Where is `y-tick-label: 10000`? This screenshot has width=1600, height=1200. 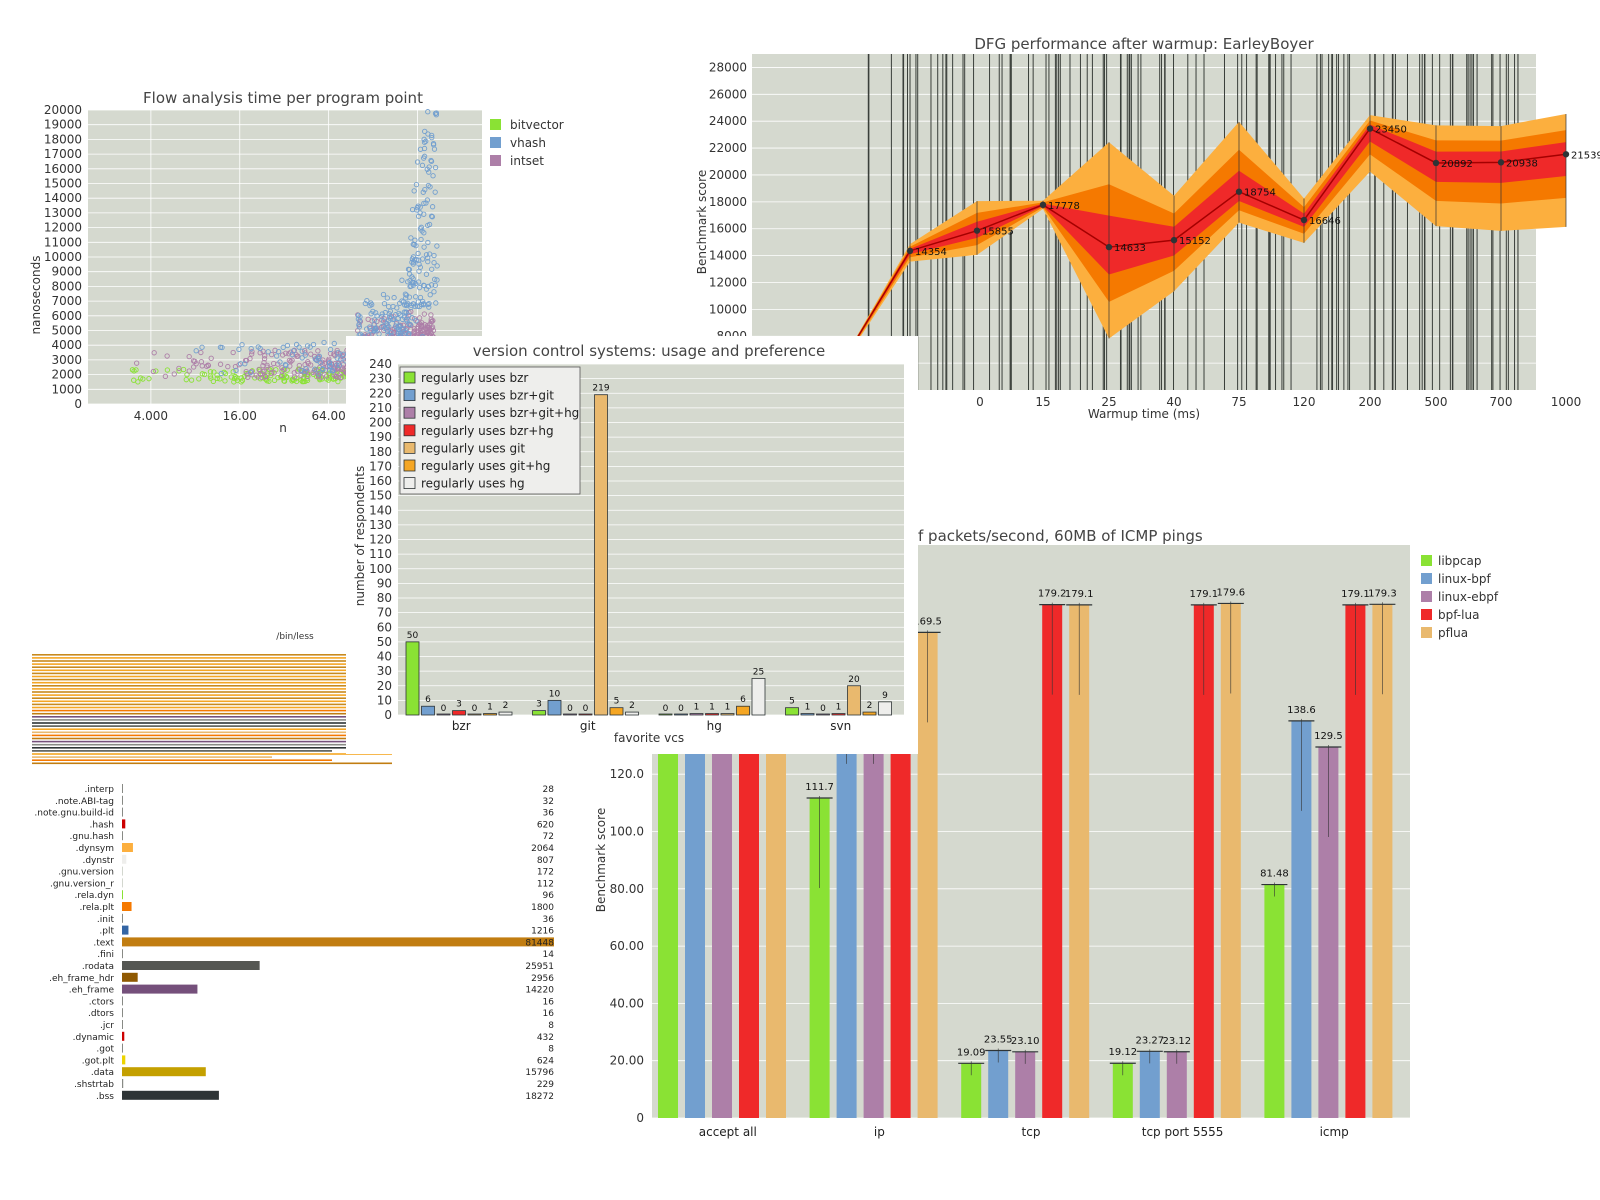
y-tick-label: 10000 is located at coordinates (63, 257).